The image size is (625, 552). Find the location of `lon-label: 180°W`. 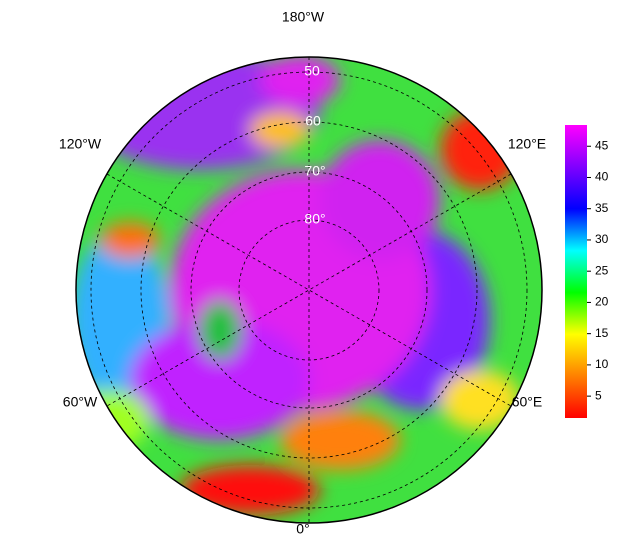

lon-label: 180°W is located at coordinates (303, 17).